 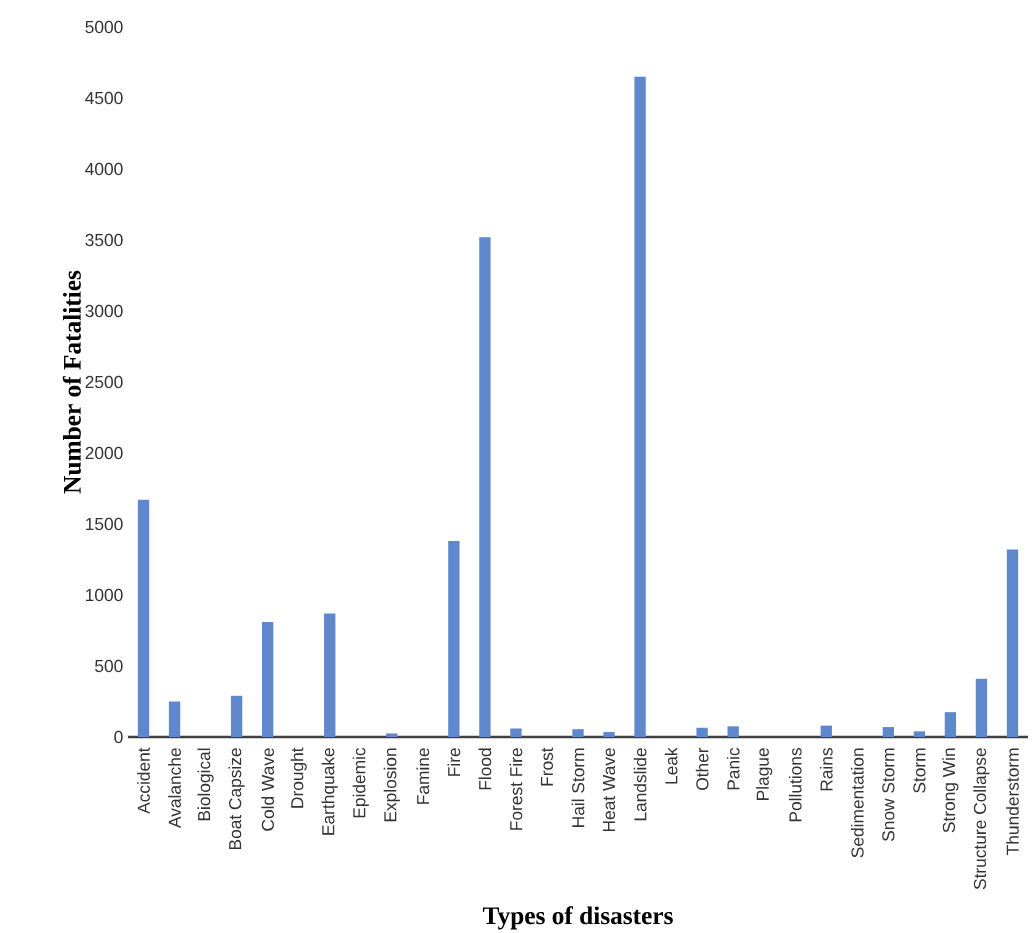 What do you see at coordinates (578, 787) in the screenshot?
I see `x-tick-label: Hail Storm` at bounding box center [578, 787].